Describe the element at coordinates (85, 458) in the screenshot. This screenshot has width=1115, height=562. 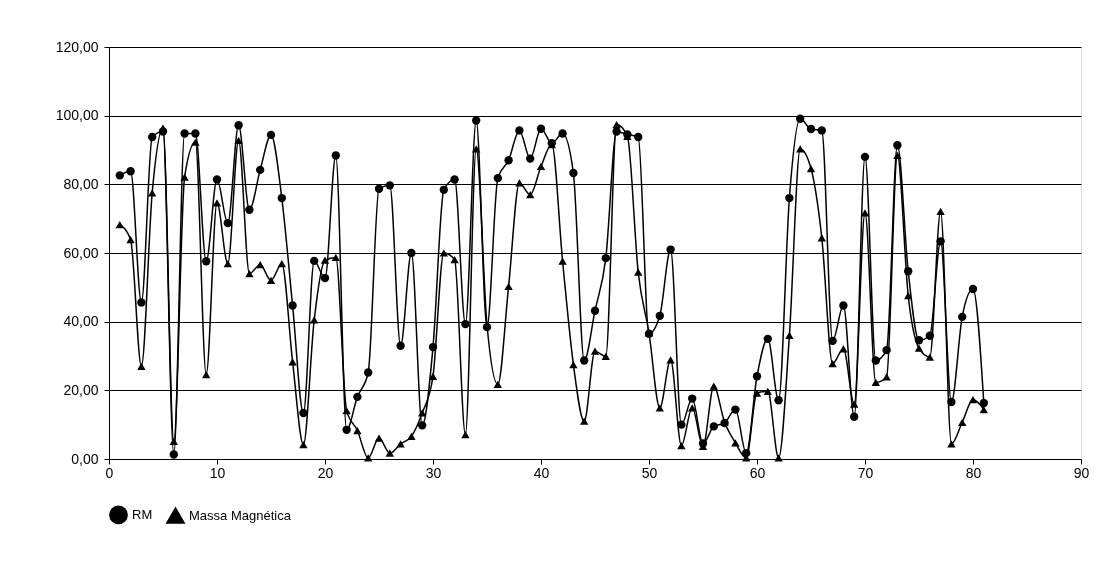
I see `y-tick-label: 0,00` at that location.